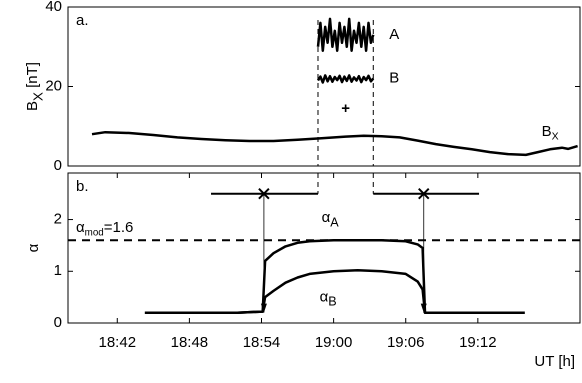  Describe the element at coordinates (119, 227) in the screenshot. I see `reference-label-rest: =1.6` at that location.